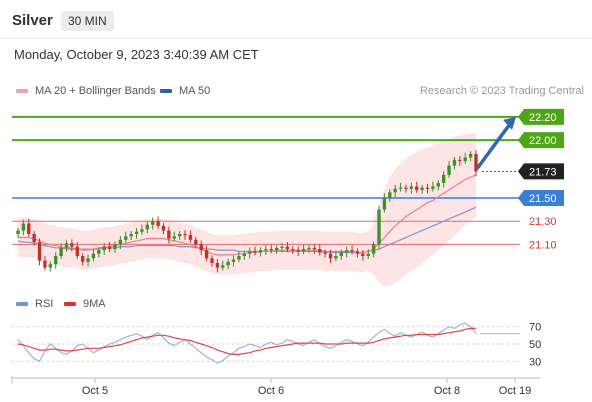 Image resolution: width=592 pixels, height=402 pixels. What do you see at coordinates (541, 140) in the screenshot?
I see `level-tag-22.00` at bounding box center [541, 140].